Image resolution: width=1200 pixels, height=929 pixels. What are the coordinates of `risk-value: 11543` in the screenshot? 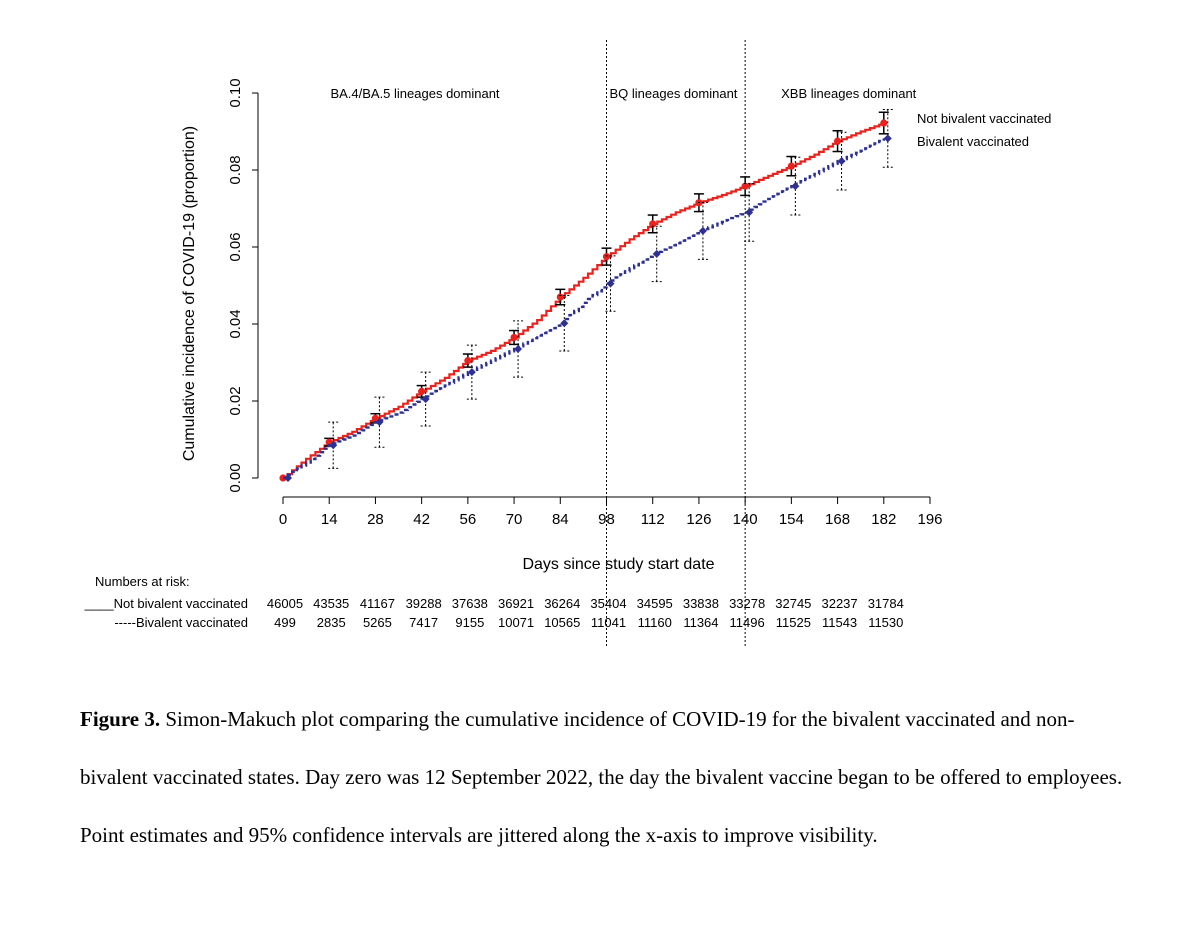 It's located at (839, 622).